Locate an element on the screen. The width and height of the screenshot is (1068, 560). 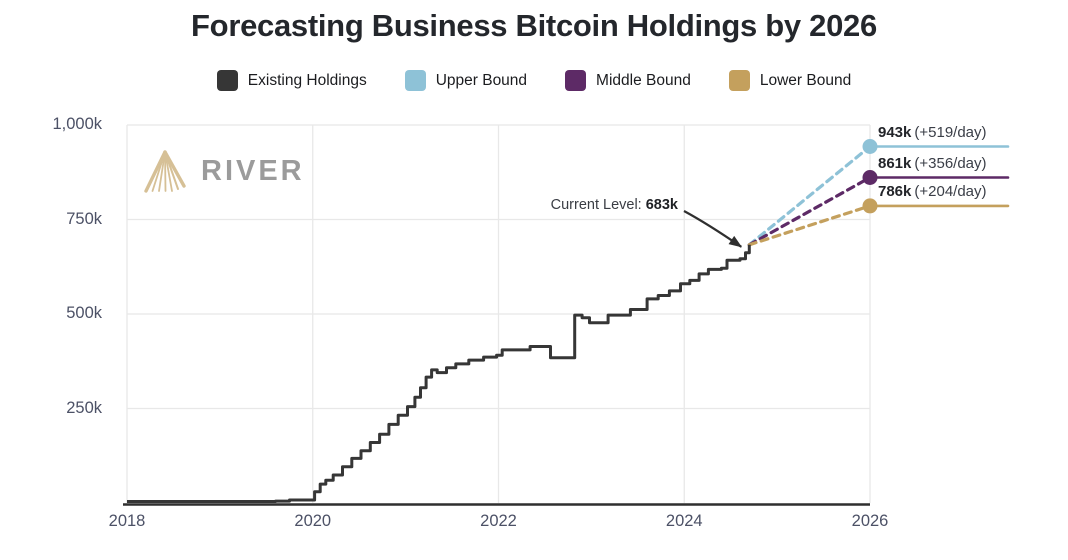
forecast-label-upper-bound: 943k (+519/day) is located at coordinates (932, 132).